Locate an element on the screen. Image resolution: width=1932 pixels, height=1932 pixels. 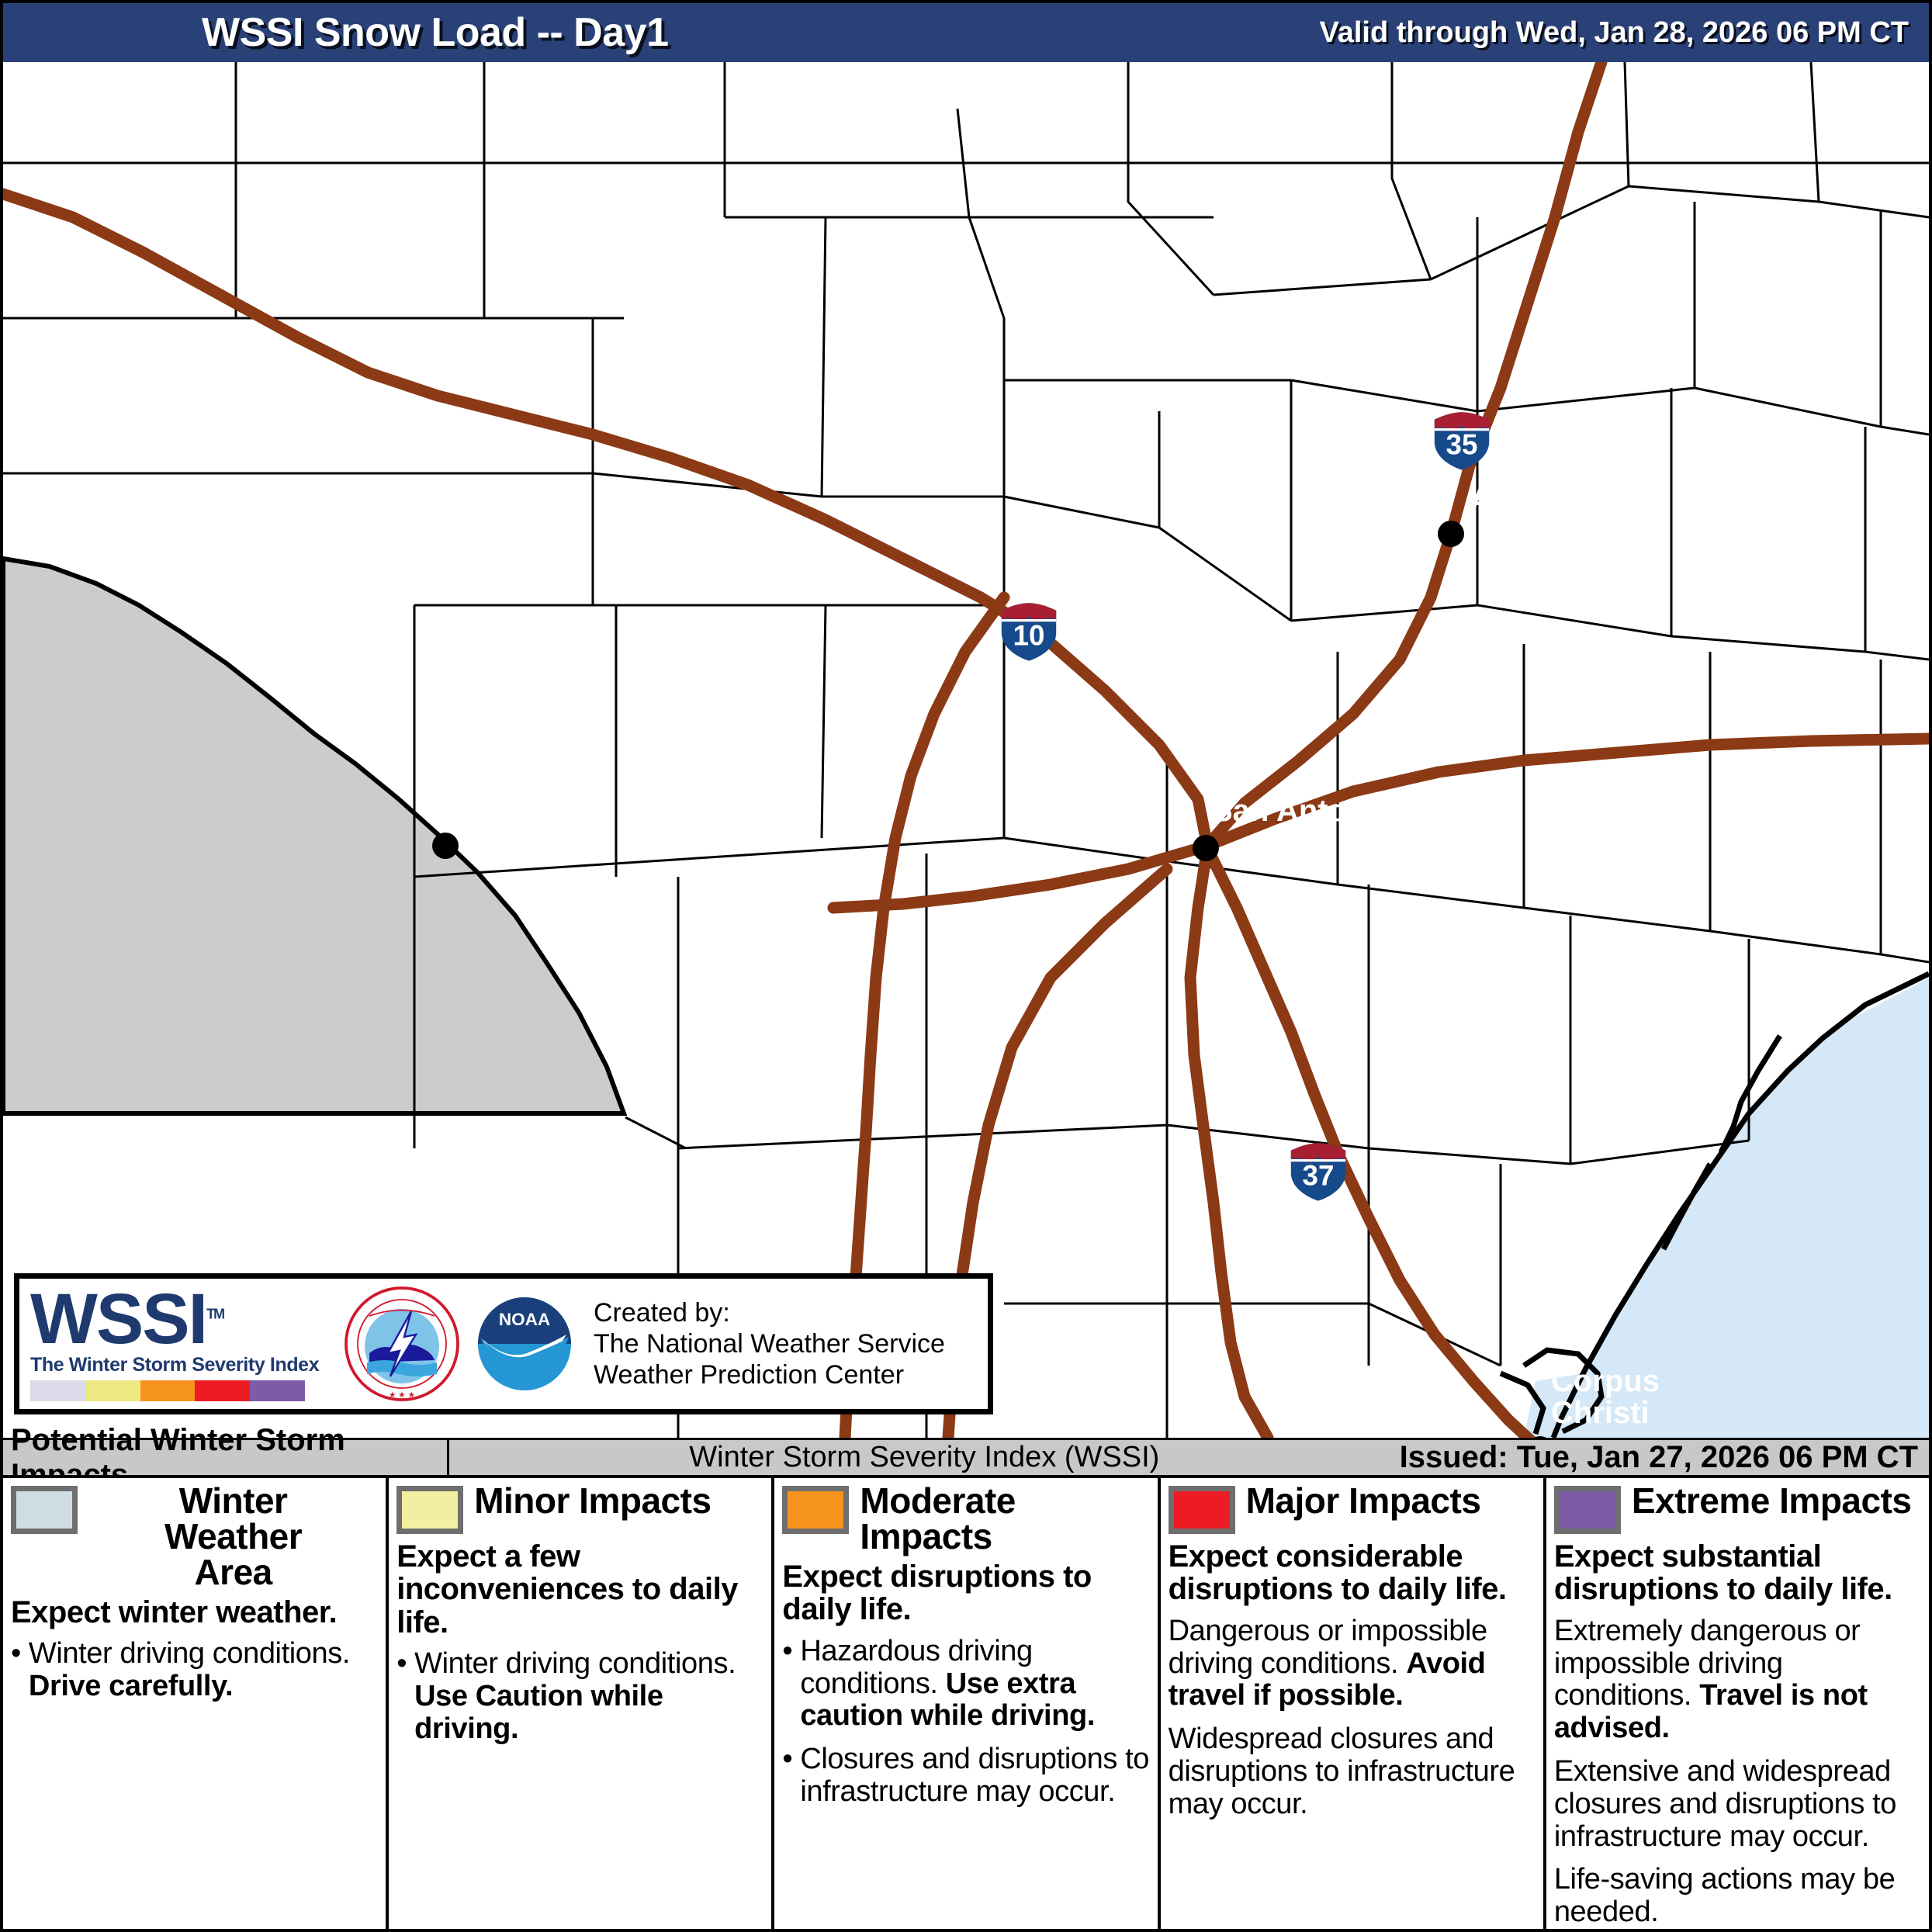
svg-text: 10 is located at coordinates (1029, 636).